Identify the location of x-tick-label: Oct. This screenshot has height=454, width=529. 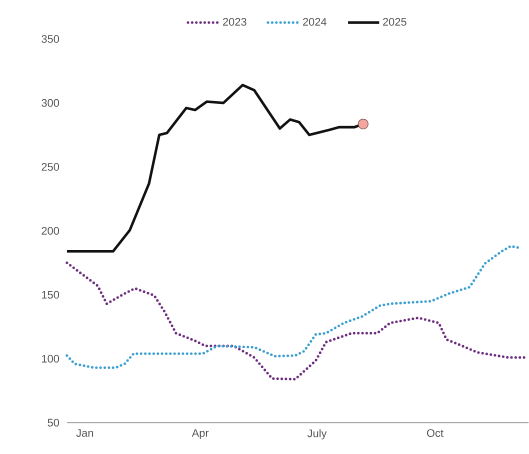
(435, 433).